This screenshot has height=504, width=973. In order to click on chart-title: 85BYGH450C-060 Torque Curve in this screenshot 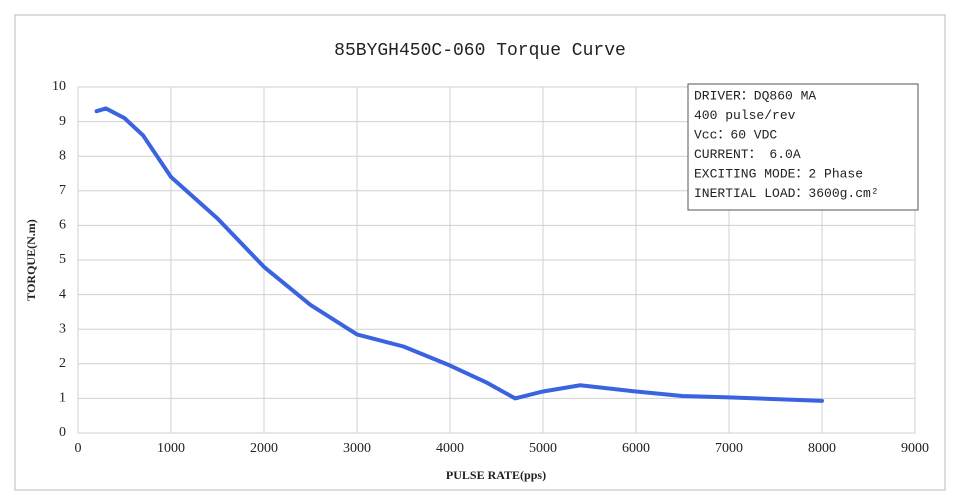, I will do `click(480, 51)`.